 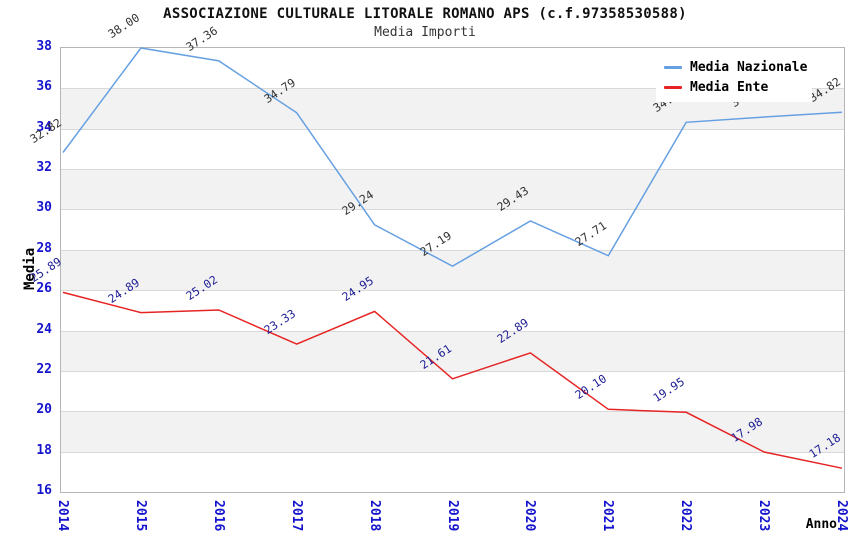 What do you see at coordinates (749, 67) in the screenshot?
I see `legend-label: Media Nazionale` at bounding box center [749, 67].